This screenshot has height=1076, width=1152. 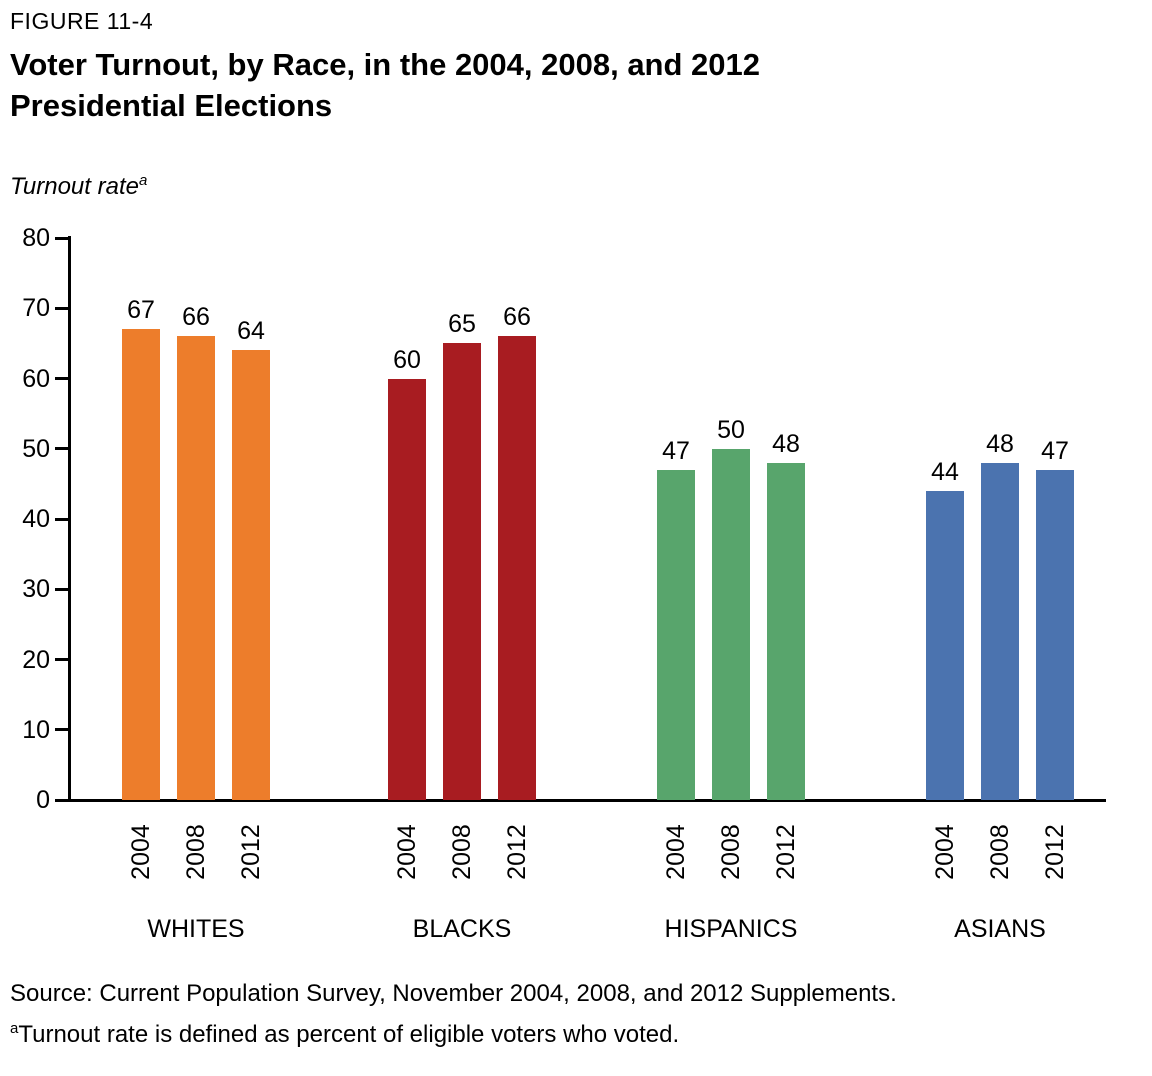 I want to click on figure-title-line2: Presidential Elections, so click(x=171, y=105).